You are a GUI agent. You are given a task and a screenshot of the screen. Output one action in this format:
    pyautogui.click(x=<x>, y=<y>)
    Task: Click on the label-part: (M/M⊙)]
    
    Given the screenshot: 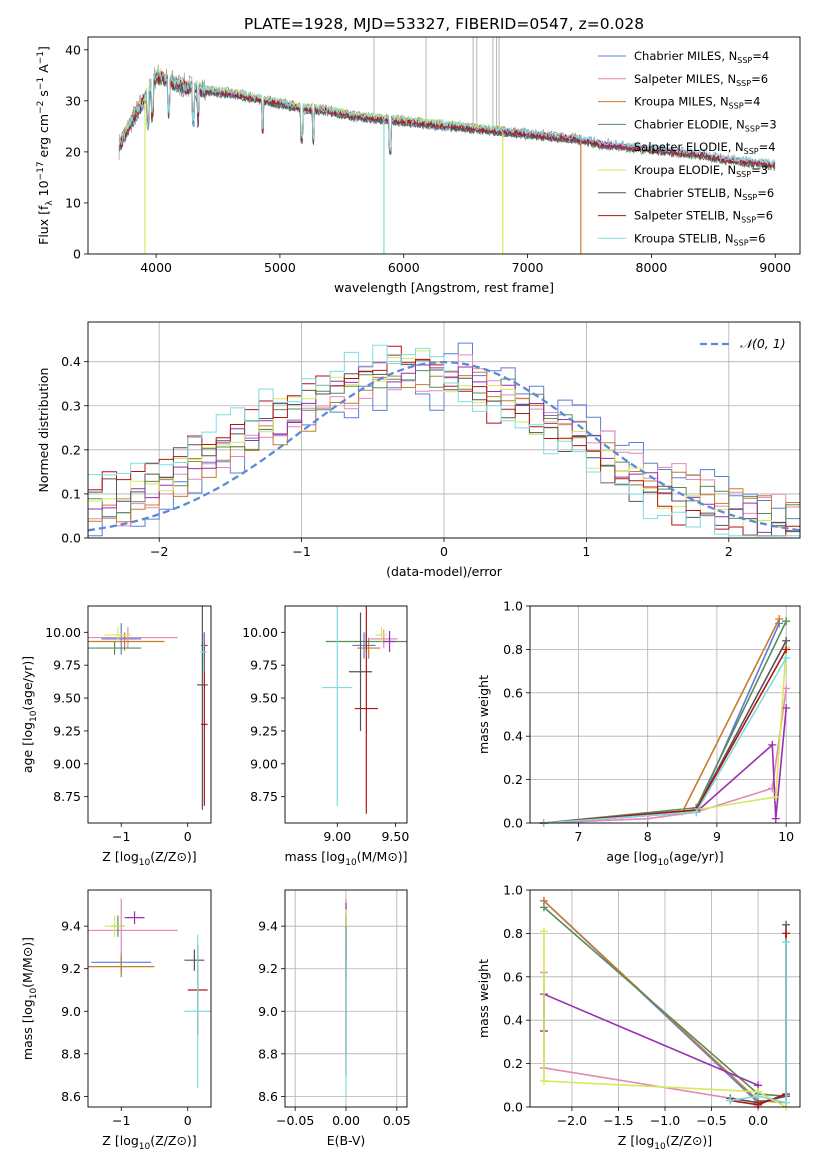 What is the action you would take?
    pyautogui.click(x=382, y=856)
    